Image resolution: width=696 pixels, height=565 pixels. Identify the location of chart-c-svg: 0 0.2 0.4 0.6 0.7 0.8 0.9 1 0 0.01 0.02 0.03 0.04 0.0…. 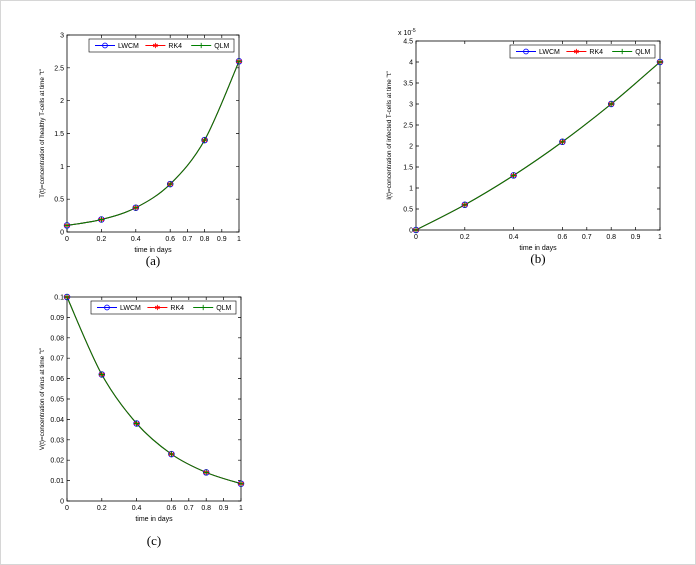
(142, 408).